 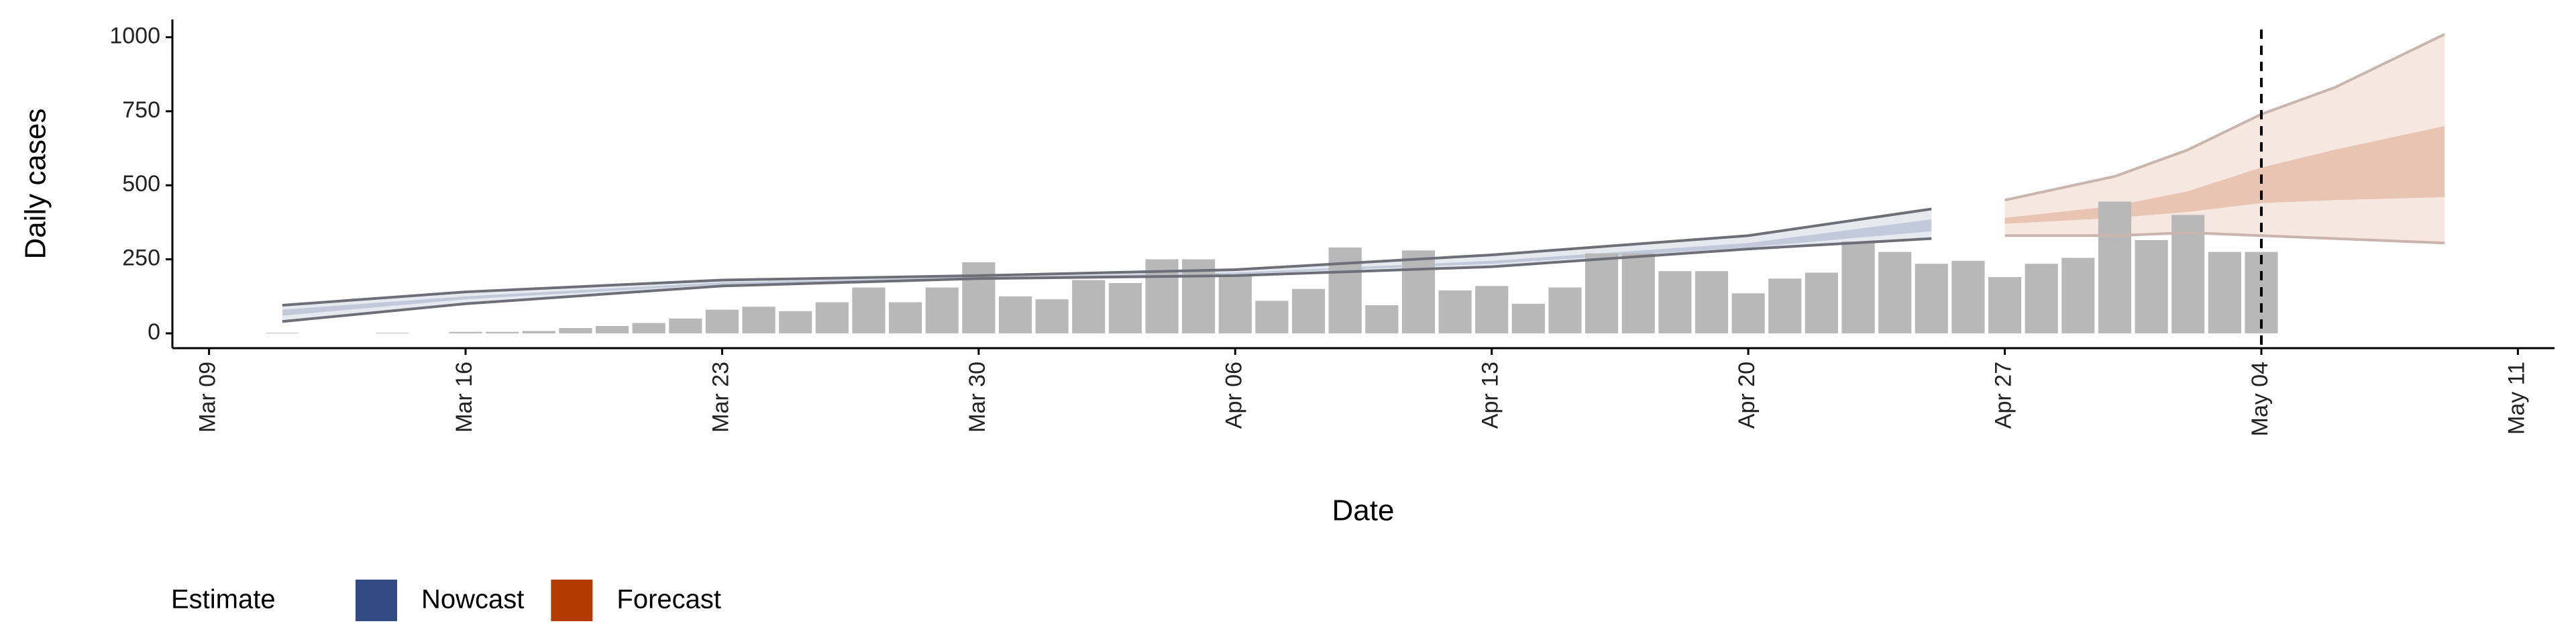 What do you see at coordinates (141, 110) in the screenshot?
I see `y-tick-label: 750` at bounding box center [141, 110].